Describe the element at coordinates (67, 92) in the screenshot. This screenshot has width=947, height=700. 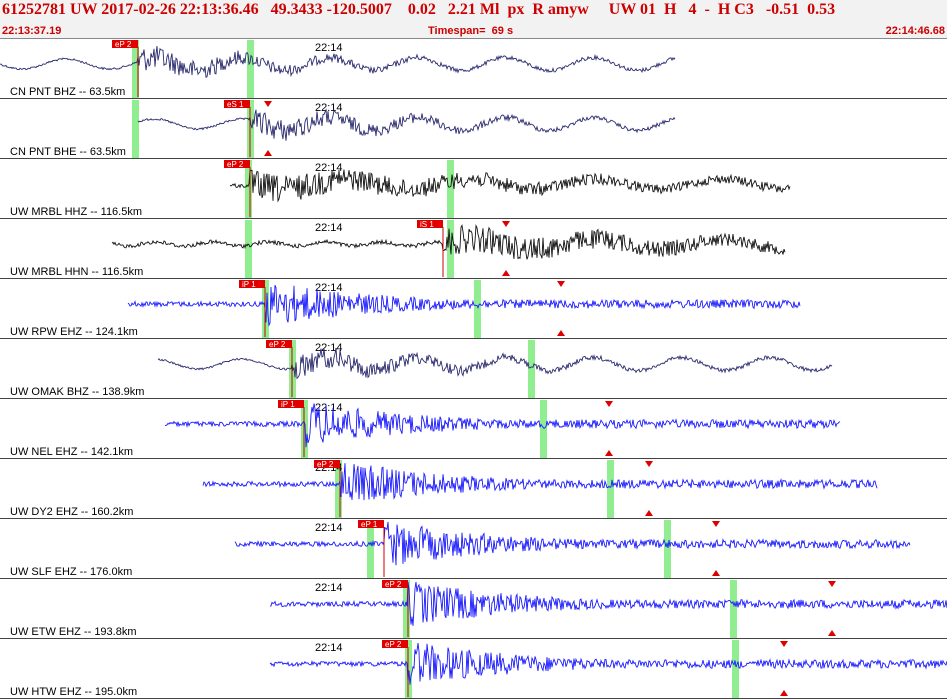
I see `station-label: CN PNT BHZ -- 63.5km` at that location.